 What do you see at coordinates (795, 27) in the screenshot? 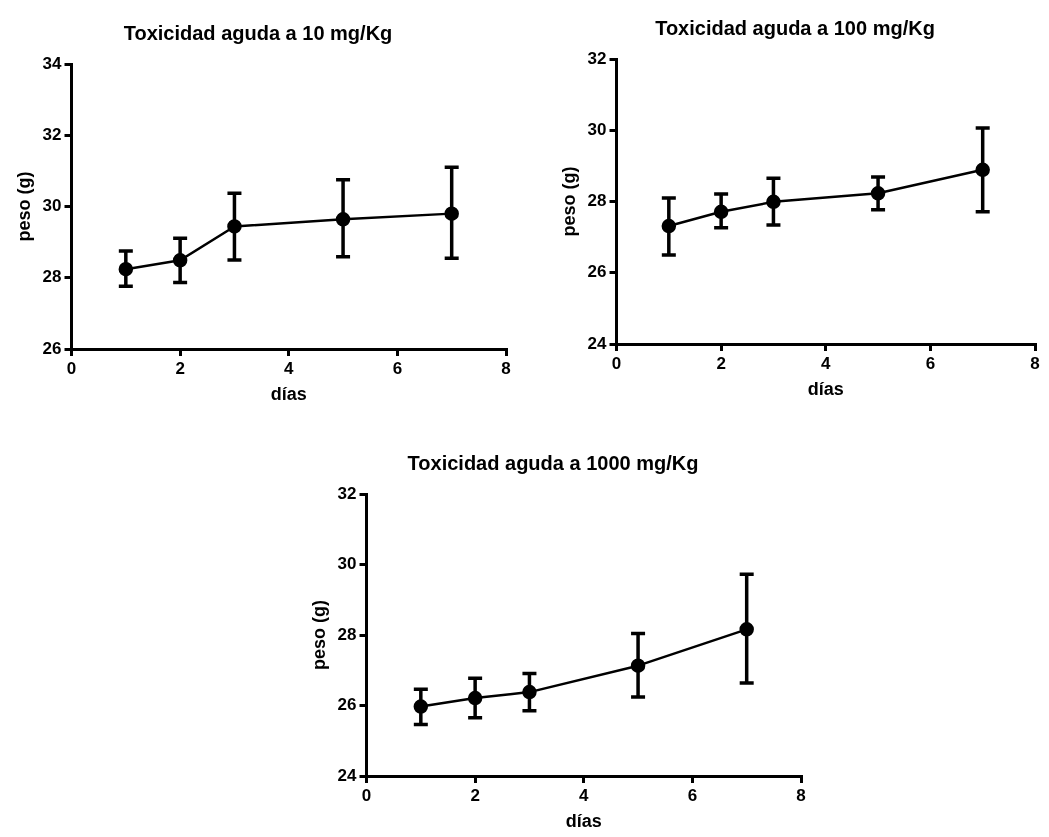
I see `chart-title: Toxicidad aguda a 100 mg/Kg` at bounding box center [795, 27].